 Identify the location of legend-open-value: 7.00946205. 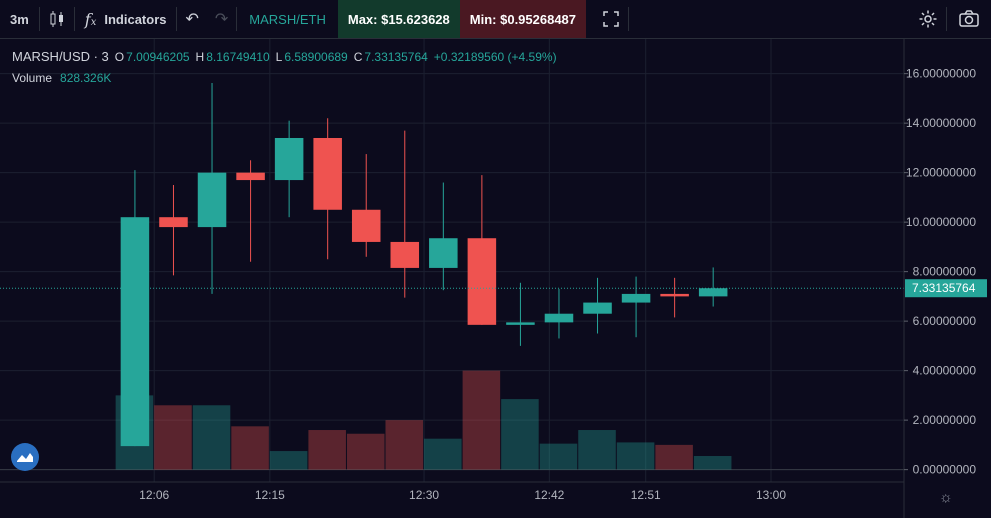
(158, 56).